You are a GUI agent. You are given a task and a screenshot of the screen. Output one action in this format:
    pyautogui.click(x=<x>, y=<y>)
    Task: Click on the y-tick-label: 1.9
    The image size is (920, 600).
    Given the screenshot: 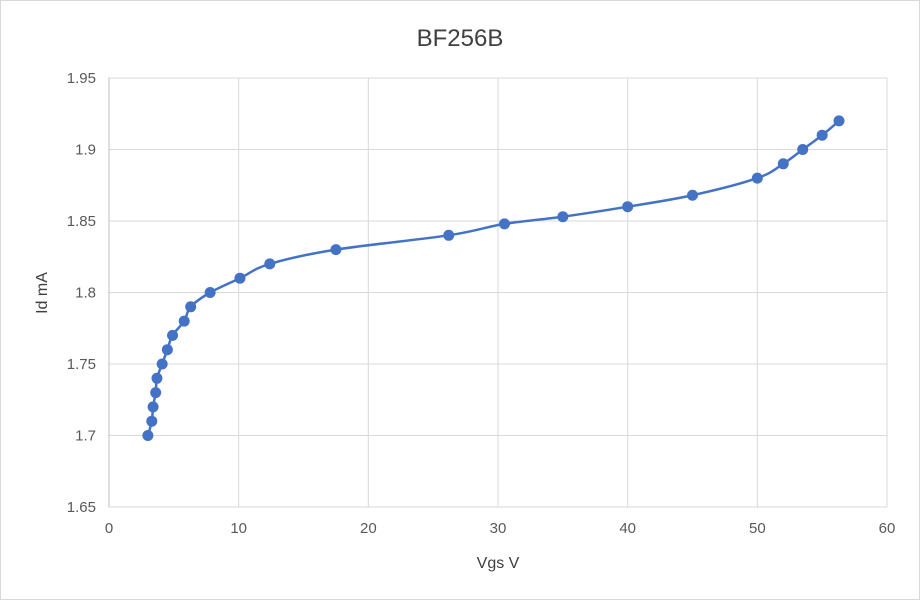 What is the action you would take?
    pyautogui.click(x=85, y=150)
    